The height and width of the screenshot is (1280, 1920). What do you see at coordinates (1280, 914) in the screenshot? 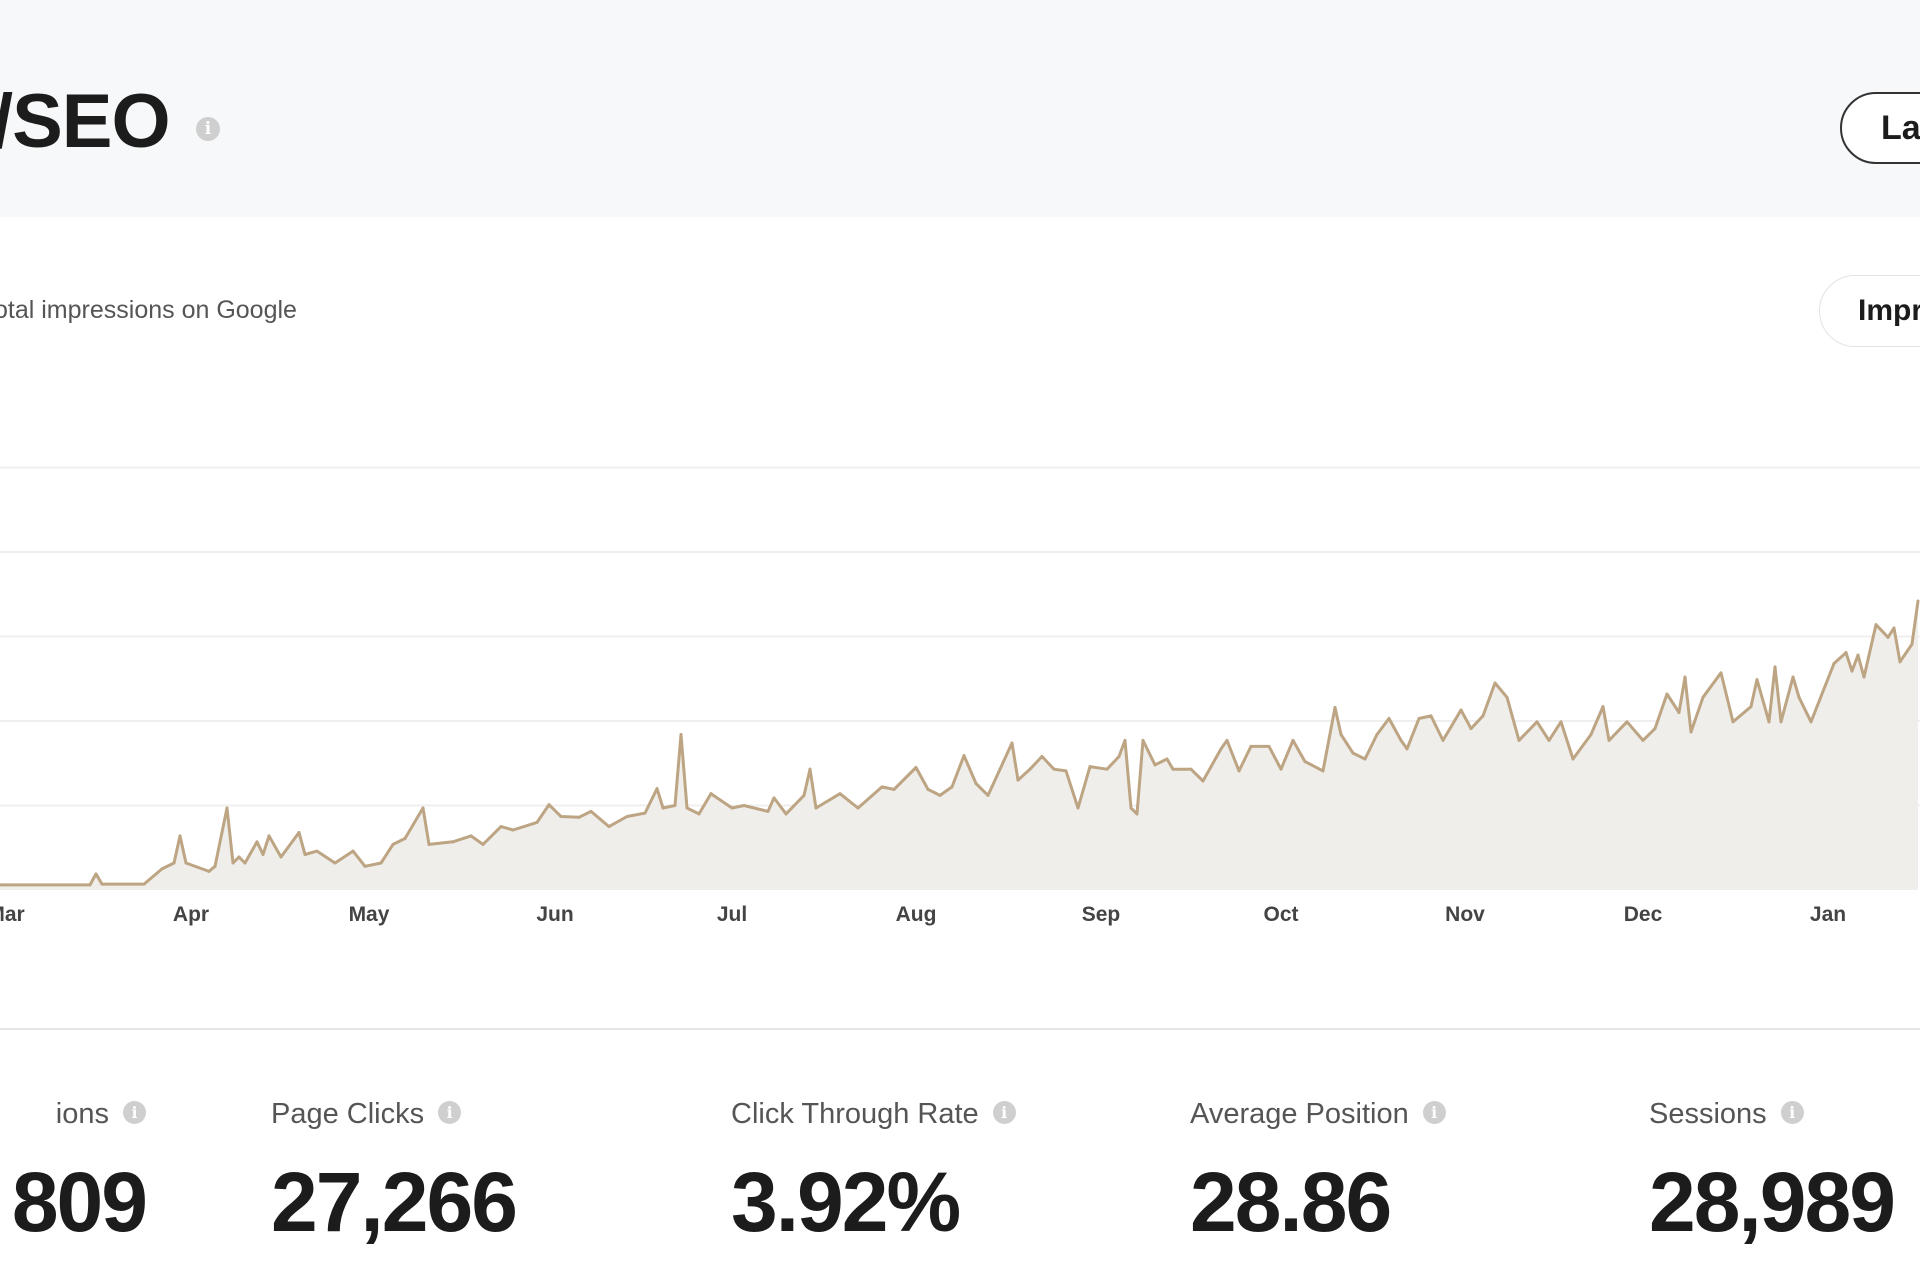
I see `x-tick-label: Oct` at bounding box center [1280, 914].